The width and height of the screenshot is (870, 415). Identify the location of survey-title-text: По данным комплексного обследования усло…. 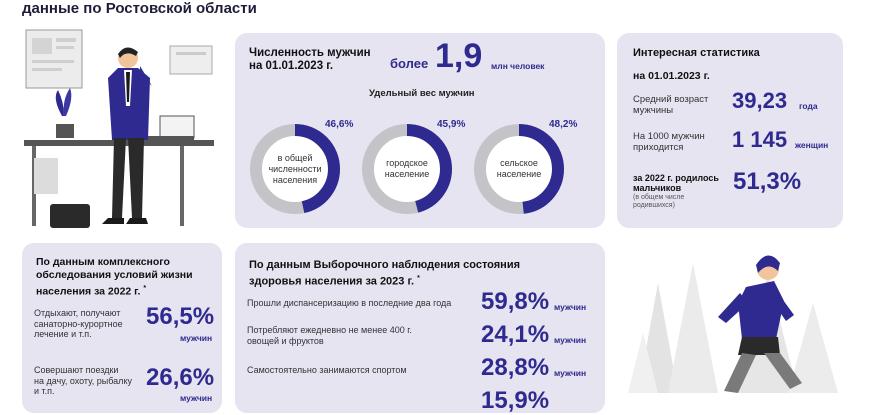
(114, 277).